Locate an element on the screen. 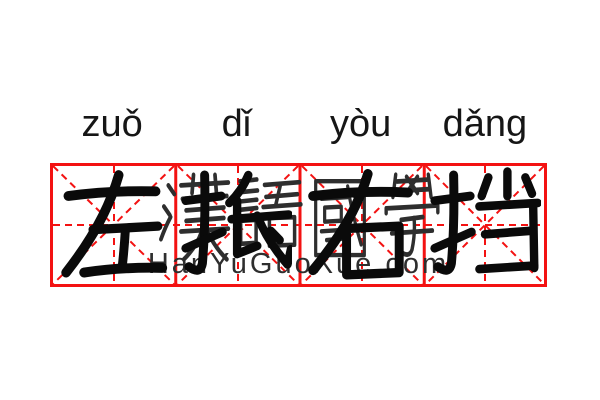  pinyin-syllable-di: dǐ is located at coordinates (236, 123).